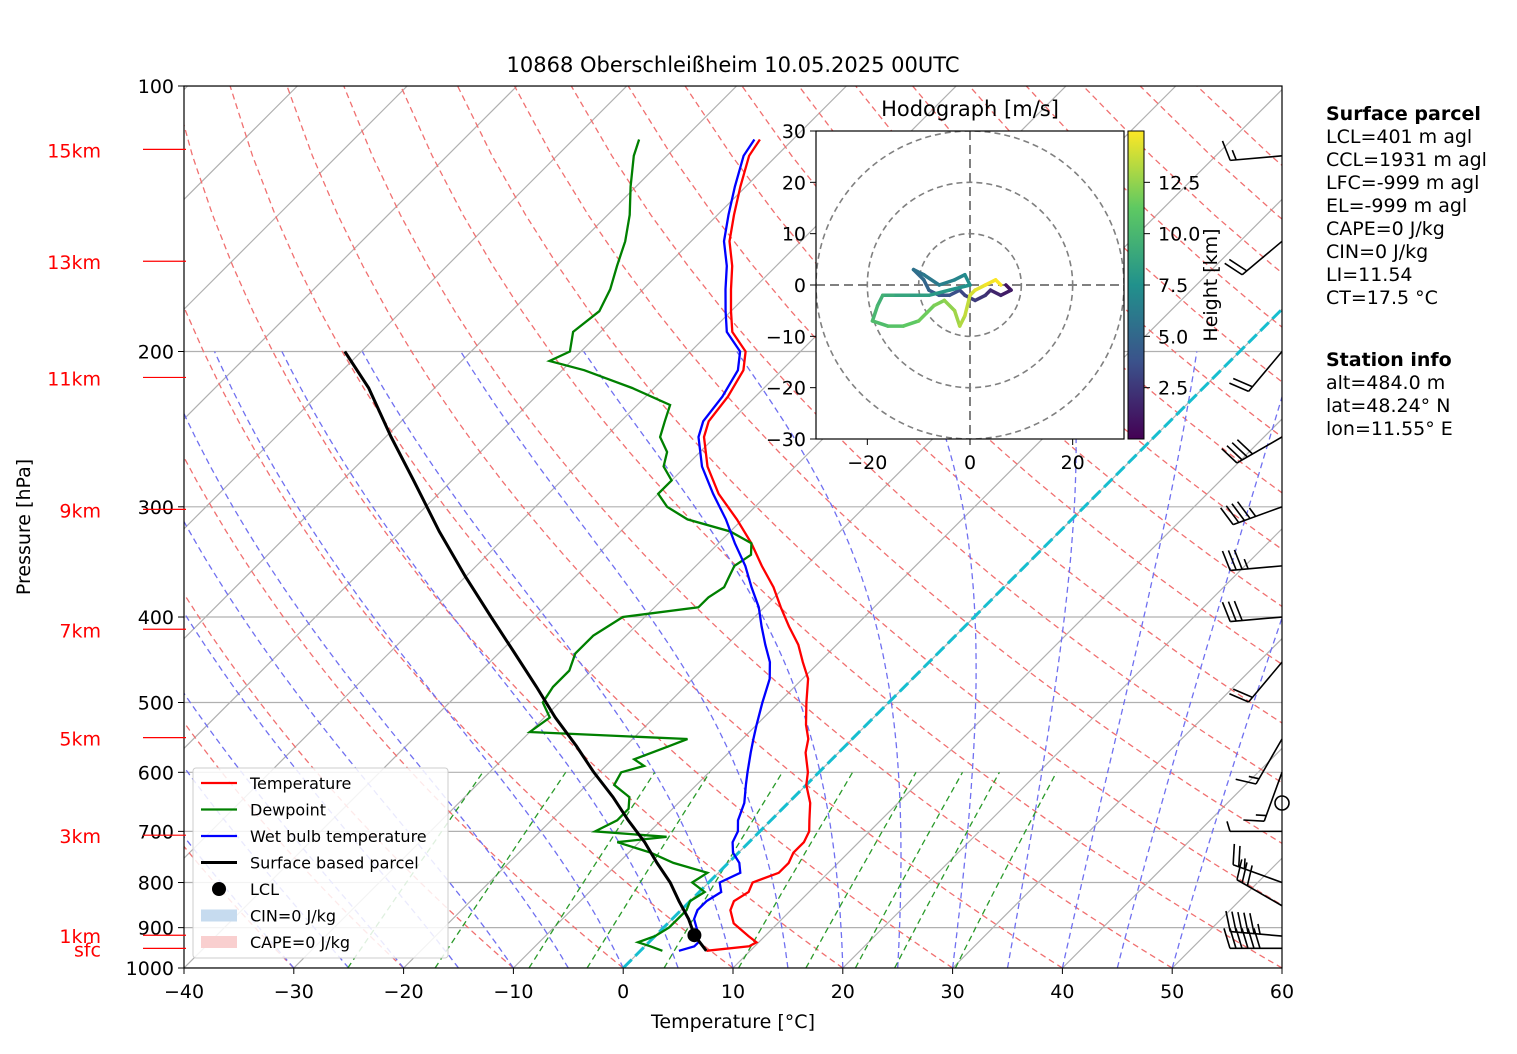  What do you see at coordinates (74, 379) in the screenshot?
I see `height-tick-label: 11km` at bounding box center [74, 379].